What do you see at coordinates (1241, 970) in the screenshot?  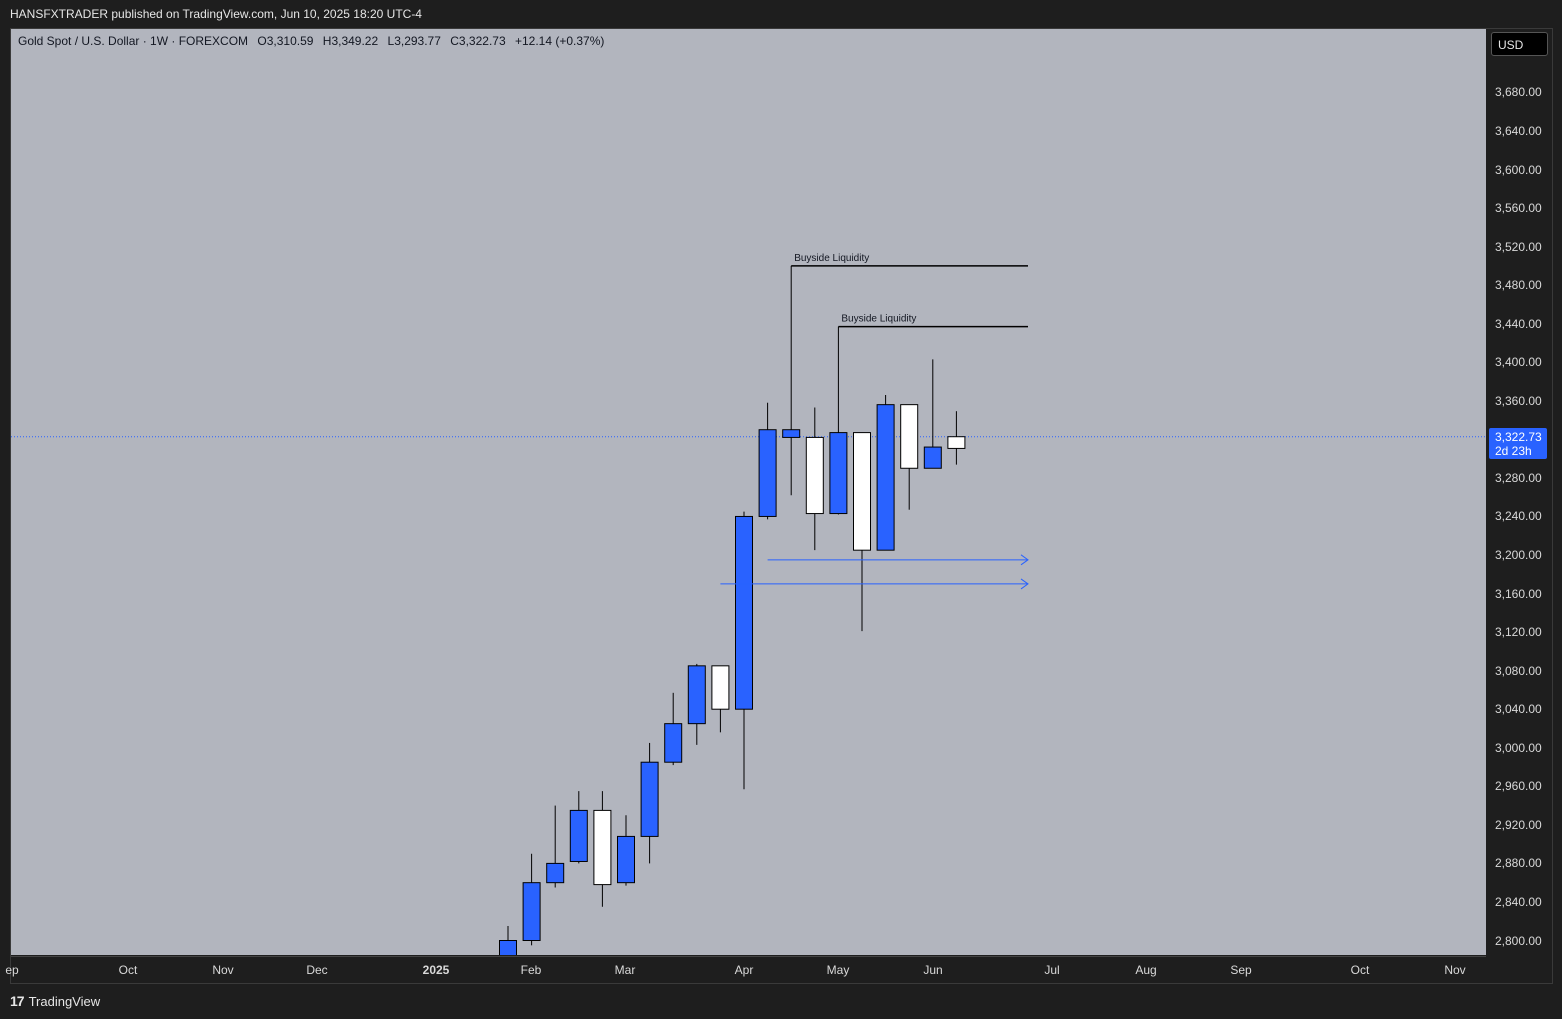 I see `time-tick: Sep` at bounding box center [1241, 970].